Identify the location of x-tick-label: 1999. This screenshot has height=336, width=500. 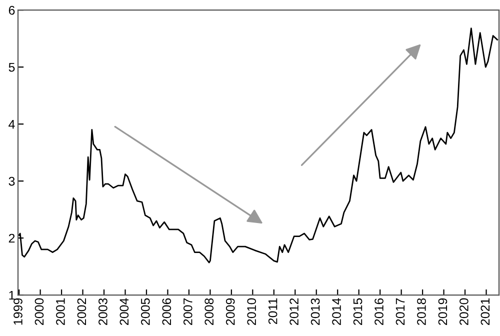
(18, 311).